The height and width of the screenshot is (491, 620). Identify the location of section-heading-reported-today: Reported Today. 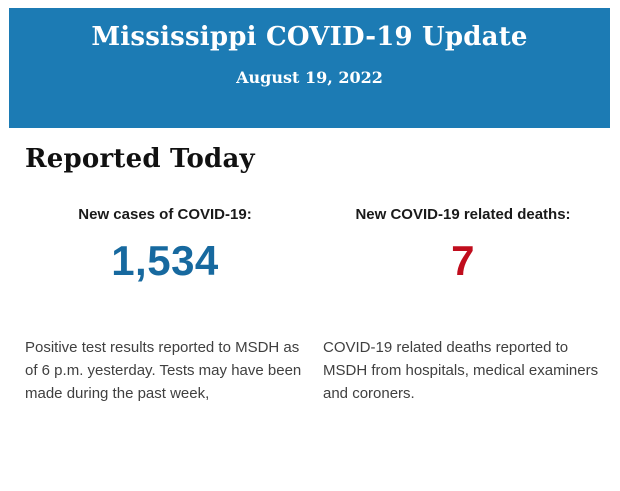
(140, 159).